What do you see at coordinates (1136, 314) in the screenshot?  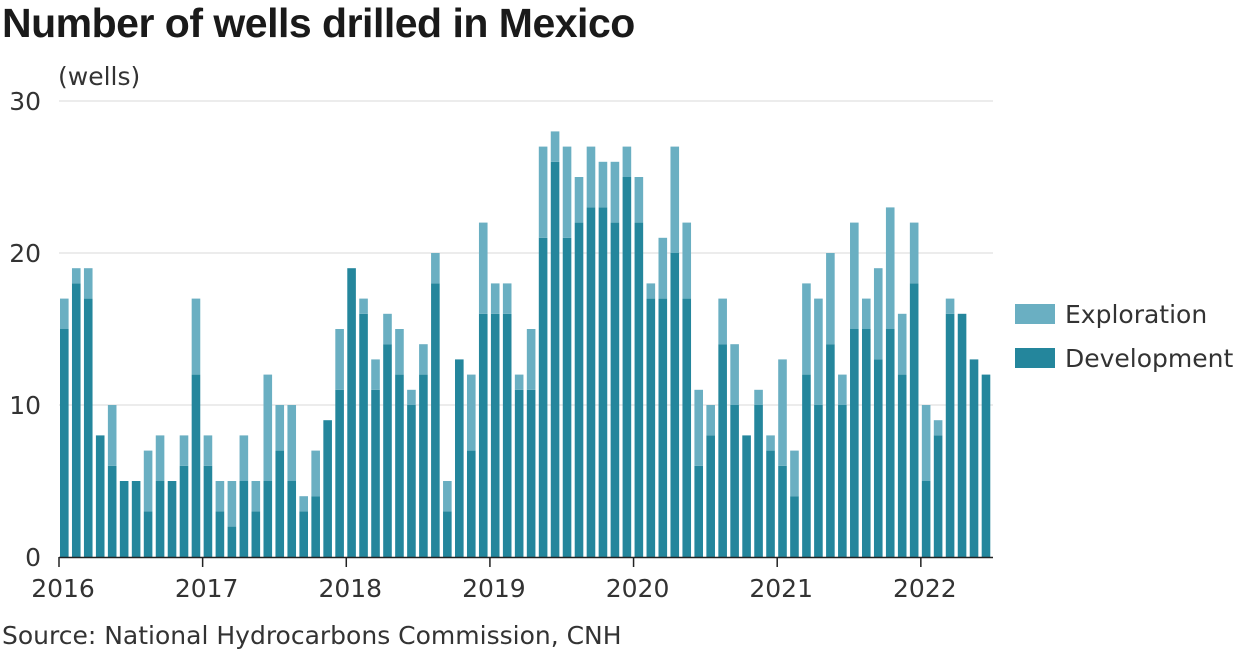 I see `legend-label-exploration: Exploration` at bounding box center [1136, 314].